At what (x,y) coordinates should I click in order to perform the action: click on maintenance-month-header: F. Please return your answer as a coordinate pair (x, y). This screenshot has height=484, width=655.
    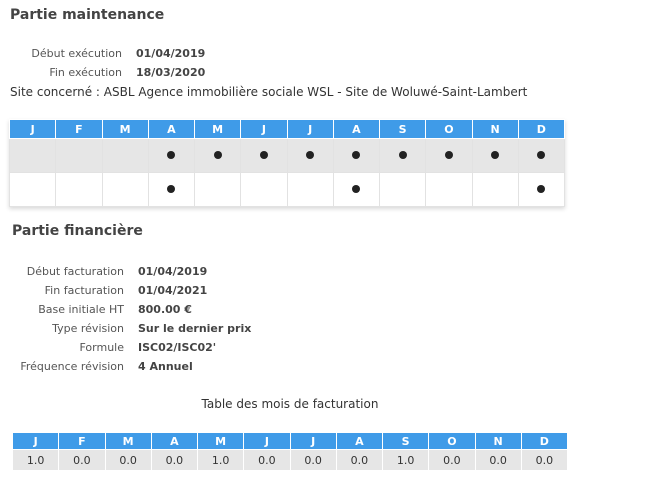
    Looking at the image, I should click on (79, 129).